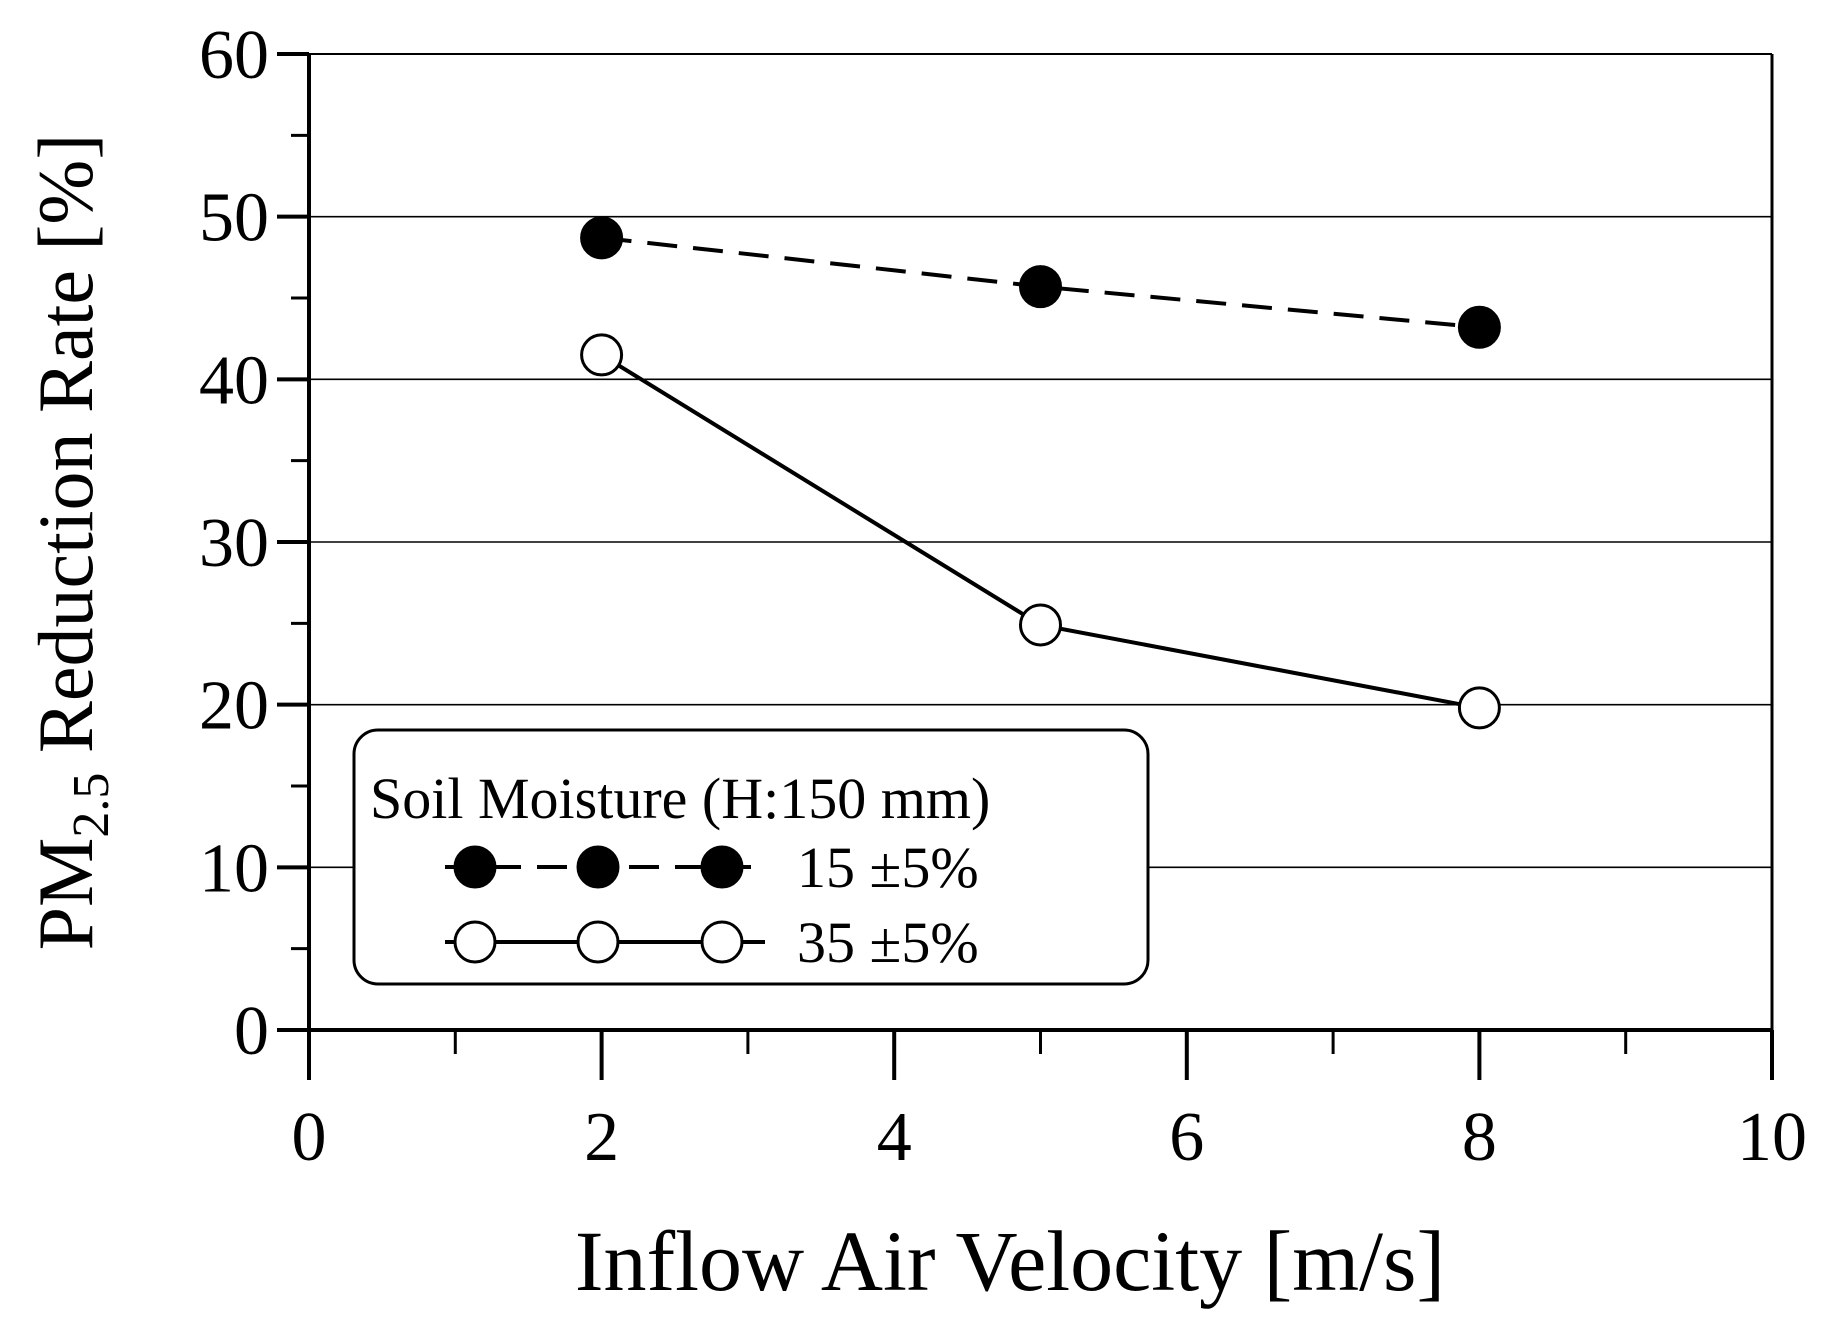  Describe the element at coordinates (1010, 1261) in the screenshot. I see `x-axis-label: Inflow Air Velocity [m/s]` at that location.